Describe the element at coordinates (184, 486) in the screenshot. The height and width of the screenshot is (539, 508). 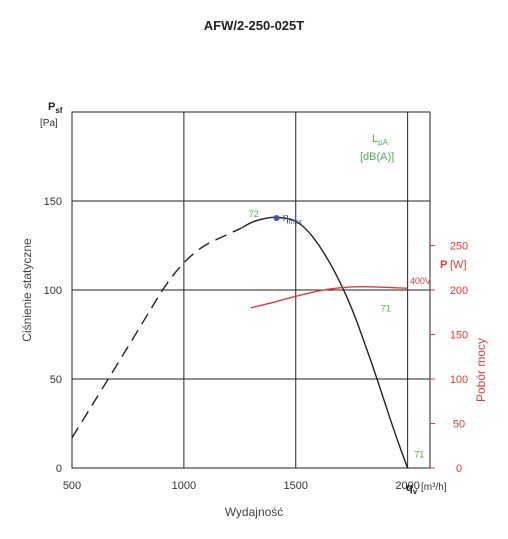
I see `x-tick-label: 1000` at that location.